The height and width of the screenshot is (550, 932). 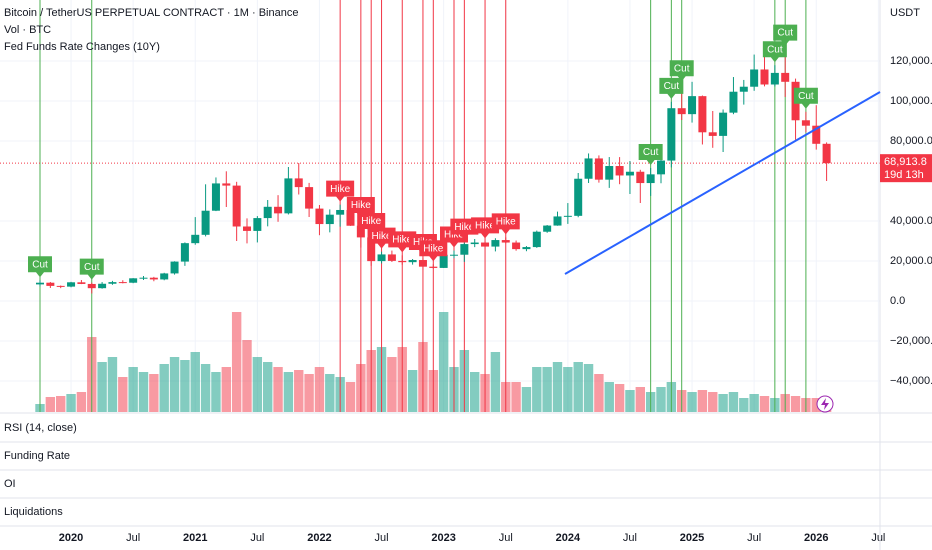 What do you see at coordinates (905, 162) in the screenshot?
I see `price-label: 68,913.8` at bounding box center [905, 162].